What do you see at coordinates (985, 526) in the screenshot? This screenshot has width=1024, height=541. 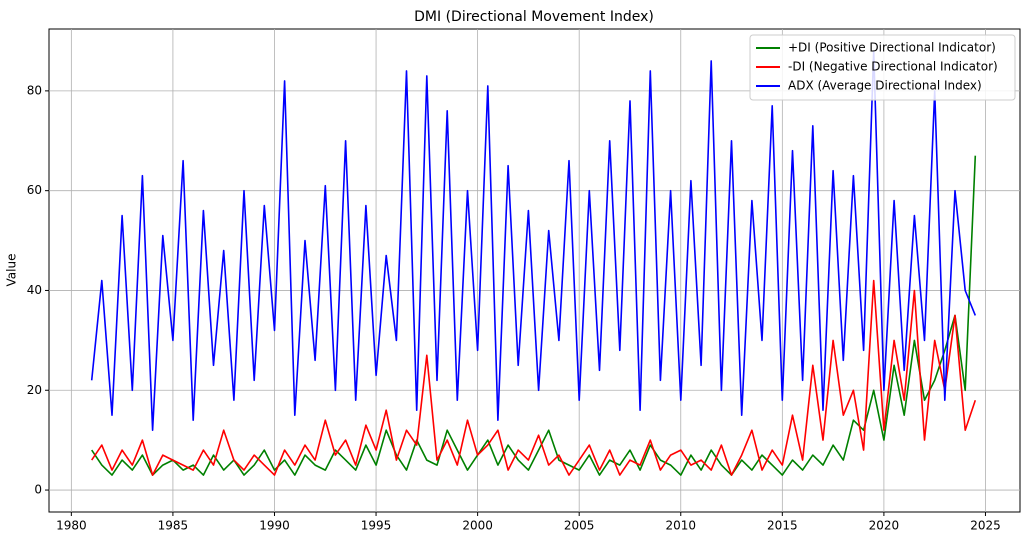 I see `x-tick-label: 2025` at bounding box center [985, 526].